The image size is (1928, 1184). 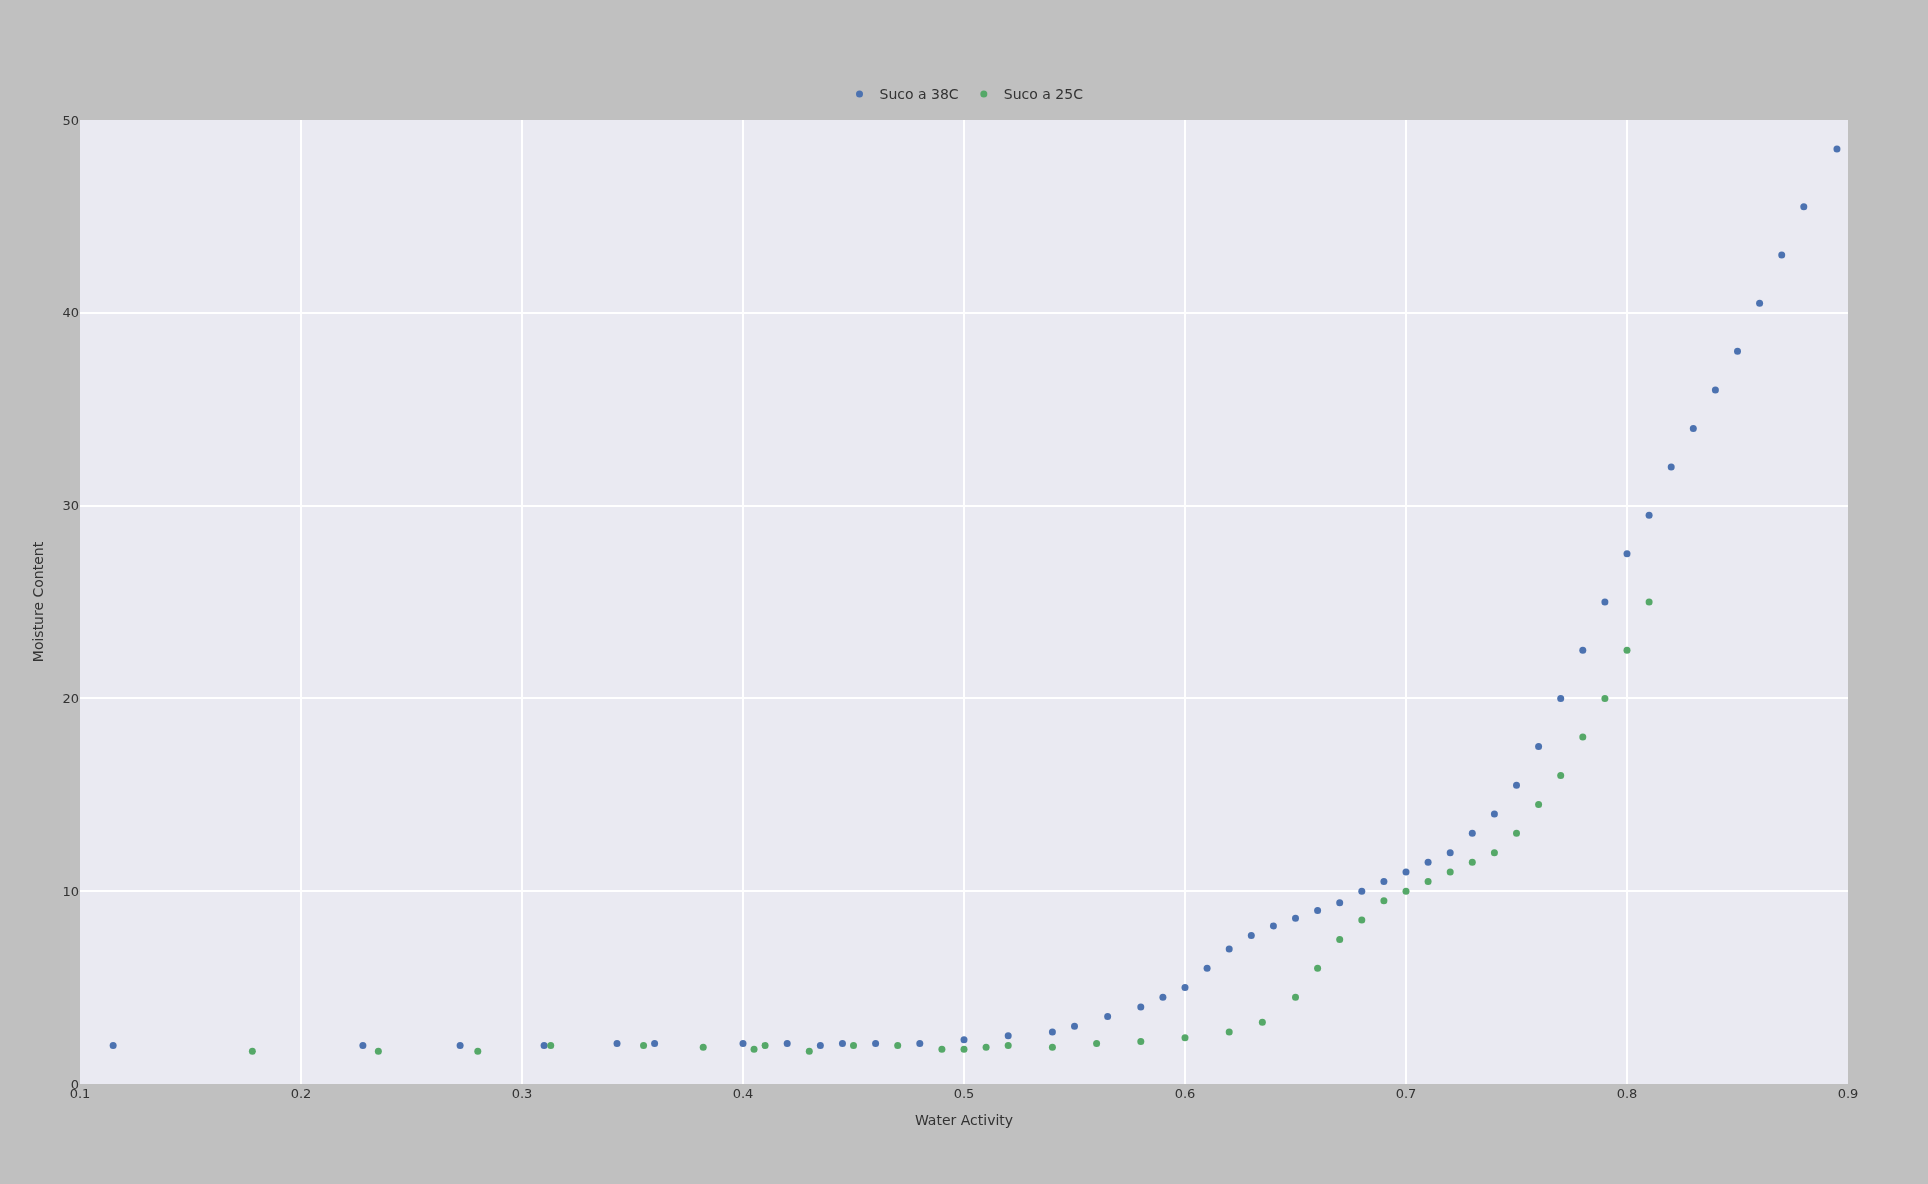 I want to click on y-tick-label: 10, so click(x=70, y=891).